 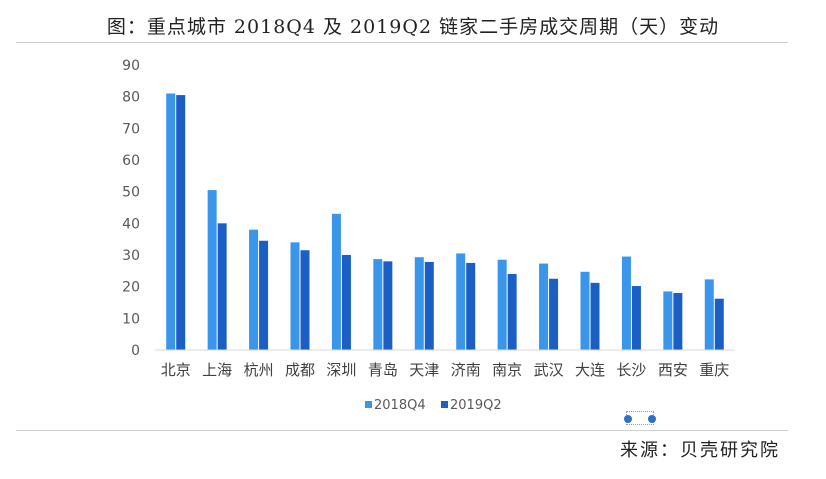 What do you see at coordinates (176, 370) in the screenshot?
I see `x-tick-label: 北京` at bounding box center [176, 370].